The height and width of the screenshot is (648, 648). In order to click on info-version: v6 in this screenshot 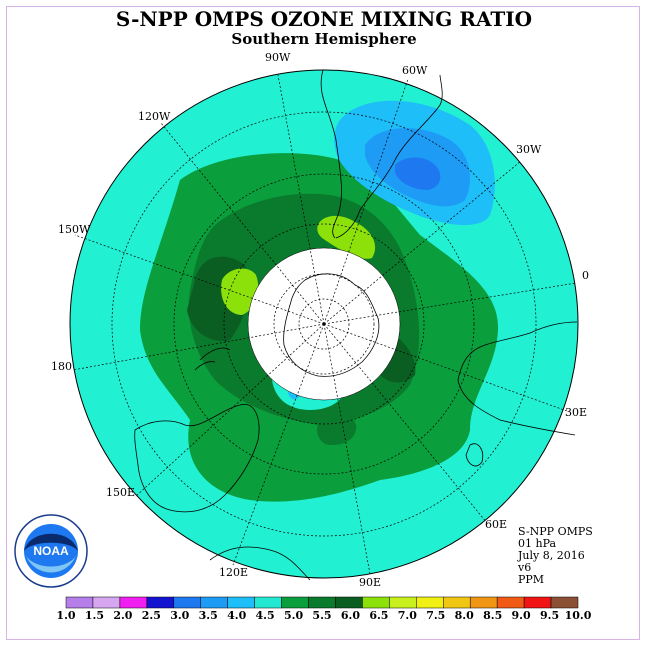, I will do `click(524, 567)`.